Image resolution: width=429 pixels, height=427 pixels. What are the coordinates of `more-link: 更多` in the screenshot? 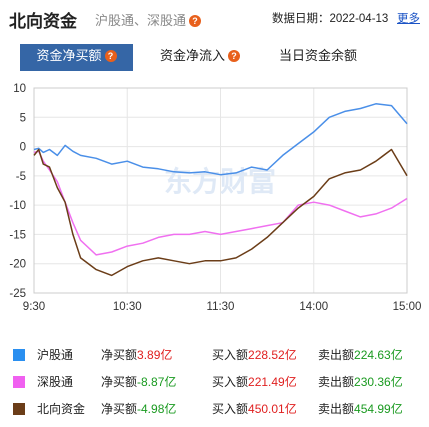 It's located at (408, 19).